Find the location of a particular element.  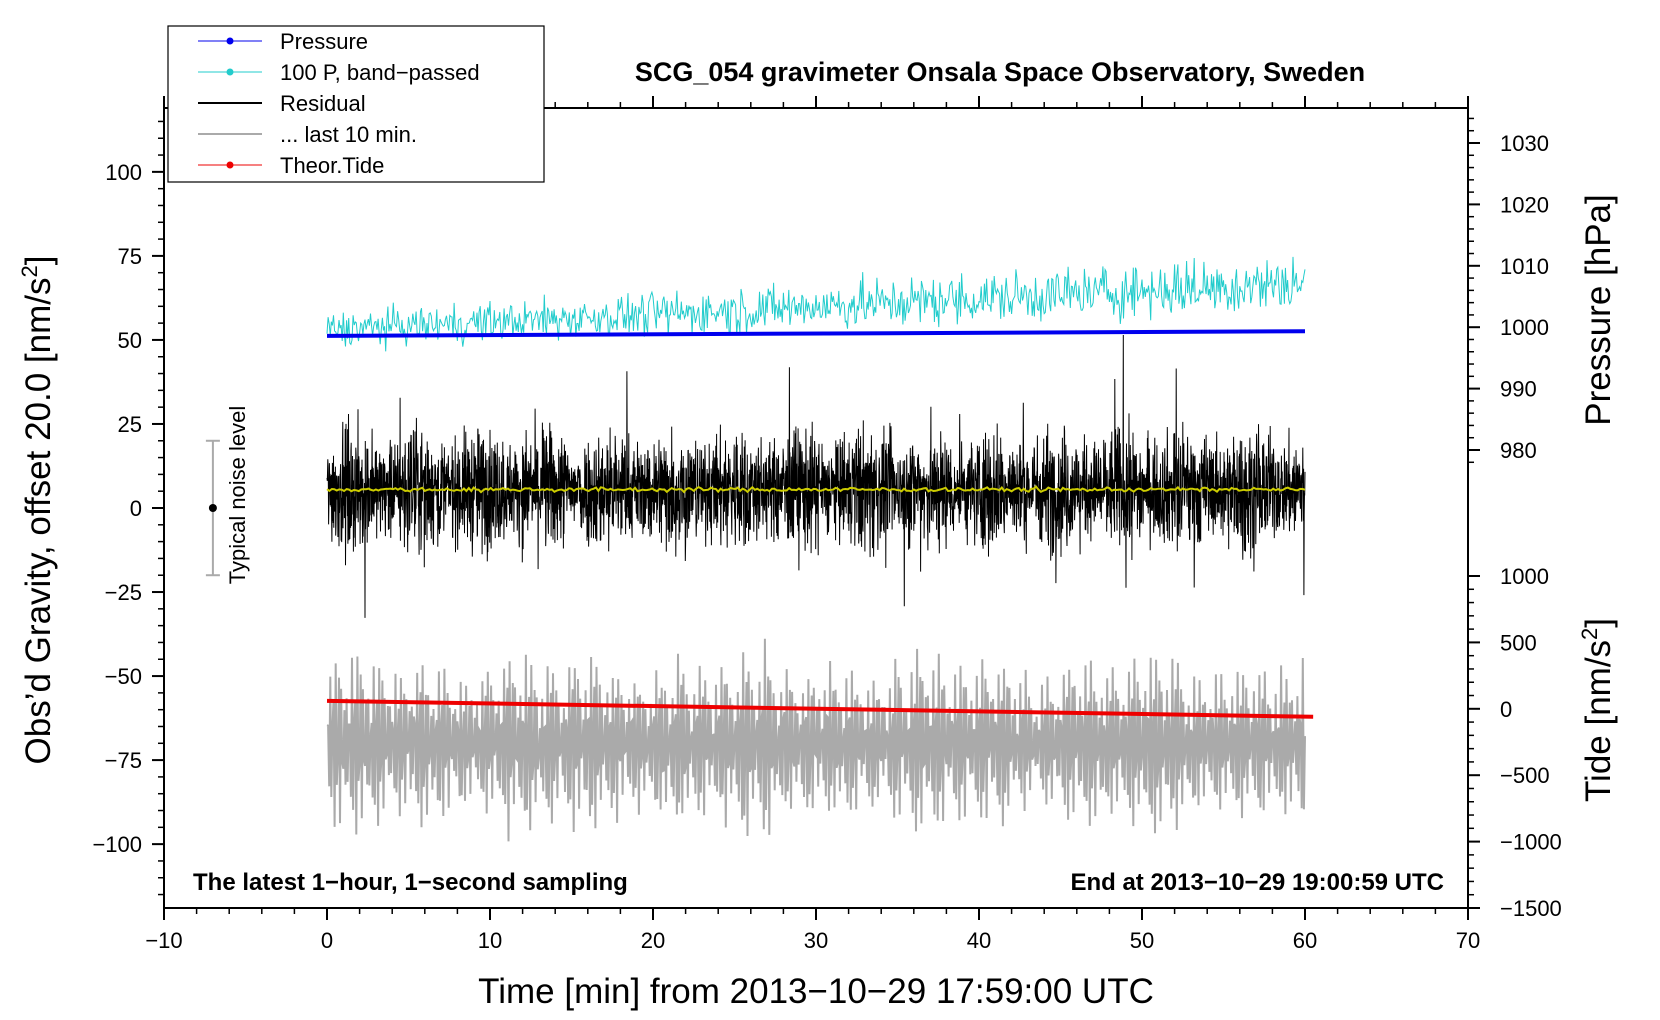

y-axis-tide-label-sup: 2 is located at coordinates (1589, 634).